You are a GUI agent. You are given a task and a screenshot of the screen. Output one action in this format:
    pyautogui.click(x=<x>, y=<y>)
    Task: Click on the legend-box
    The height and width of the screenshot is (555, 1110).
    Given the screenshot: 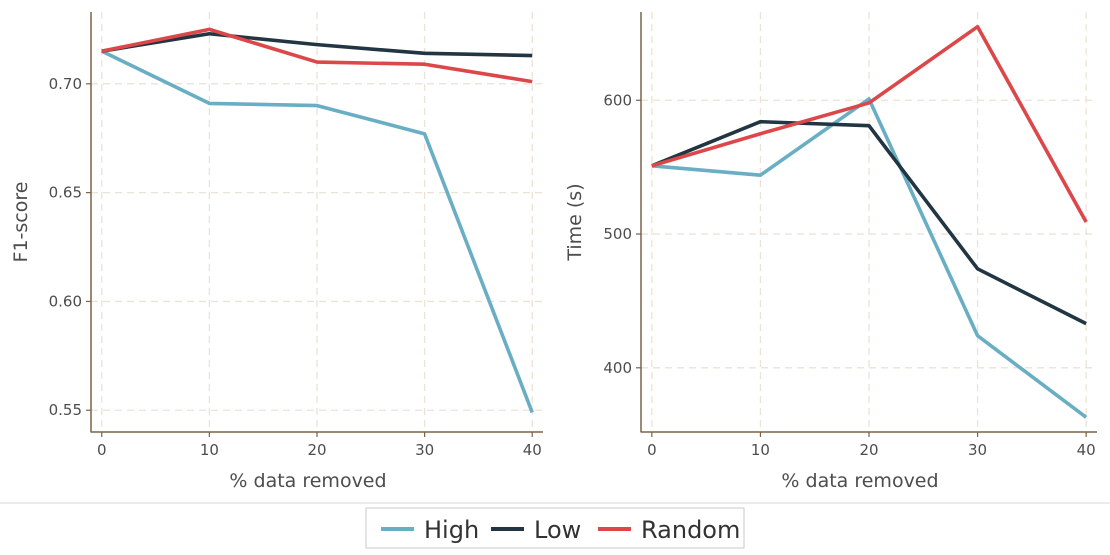 What is the action you would take?
    pyautogui.click(x=555, y=528)
    